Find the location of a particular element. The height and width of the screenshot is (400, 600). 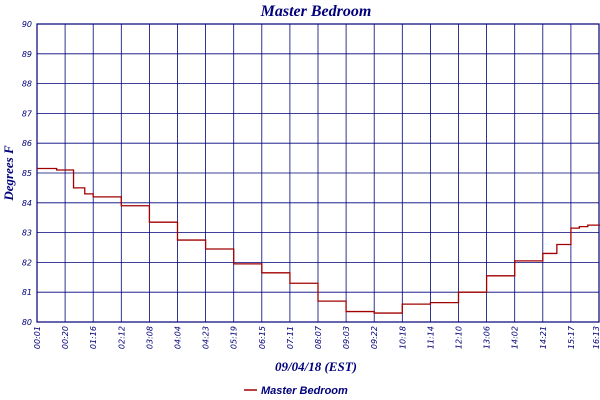

y-axis-label: Degrees F is located at coordinates (8, 173).